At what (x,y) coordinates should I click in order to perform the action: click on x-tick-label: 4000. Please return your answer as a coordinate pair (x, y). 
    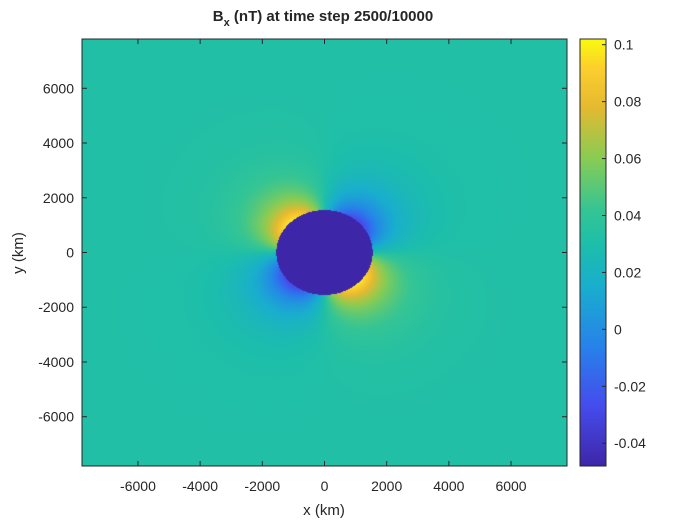
    Looking at the image, I should click on (448, 486).